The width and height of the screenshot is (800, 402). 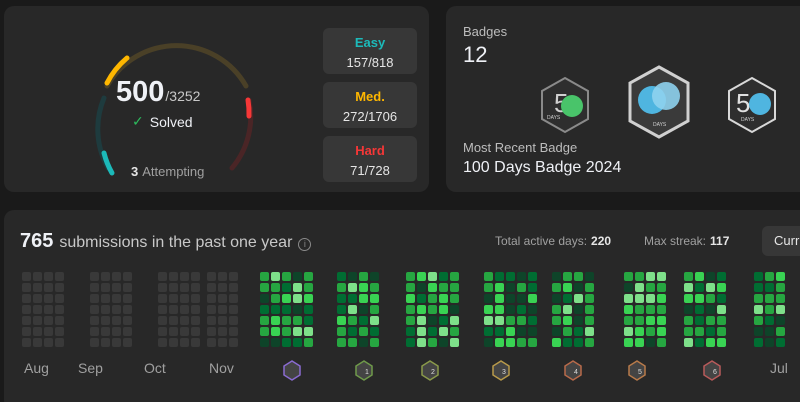 I want to click on 50-days-badge-icon: 5 DAYS, so click(x=565, y=105).